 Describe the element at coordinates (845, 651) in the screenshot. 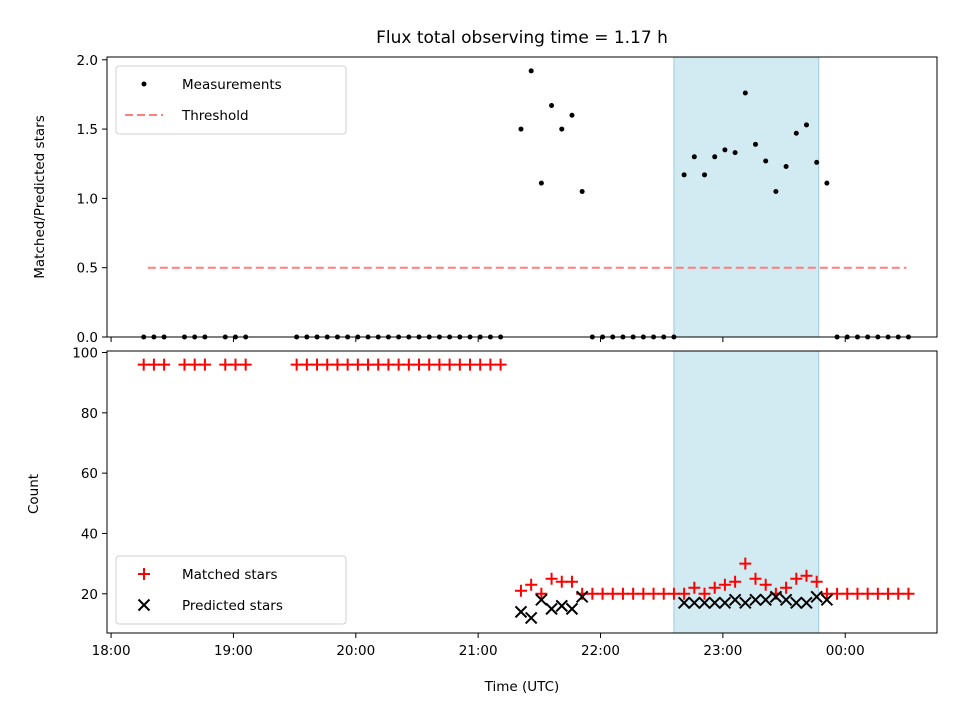

I see `x-tick-label: 00:00` at that location.